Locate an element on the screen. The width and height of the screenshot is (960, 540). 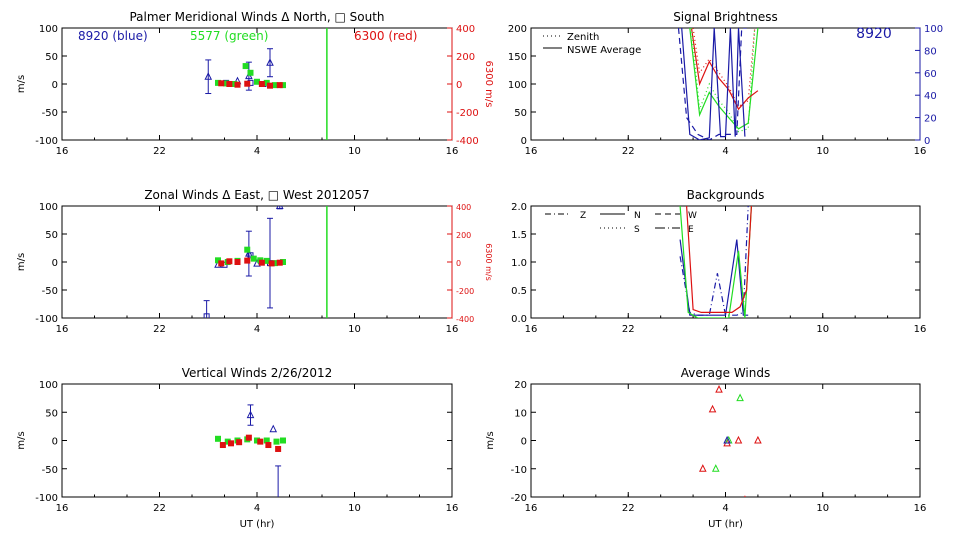
legend-label-blue: 8920 (blue) is located at coordinates (113, 36).